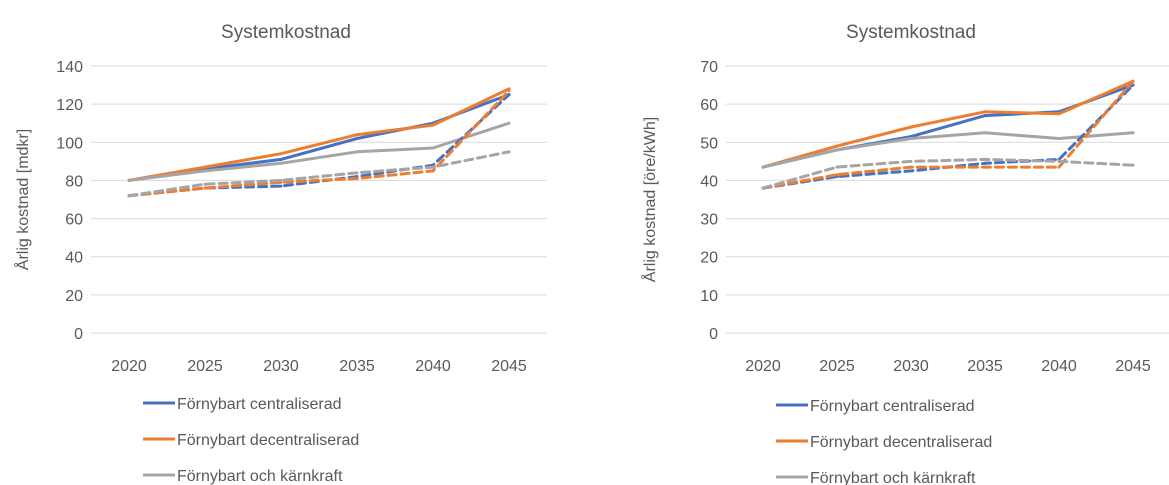  Describe the element at coordinates (649, 199) in the screenshot. I see `y-axis-label: Årlig kostnad [öre/kWh]` at that location.